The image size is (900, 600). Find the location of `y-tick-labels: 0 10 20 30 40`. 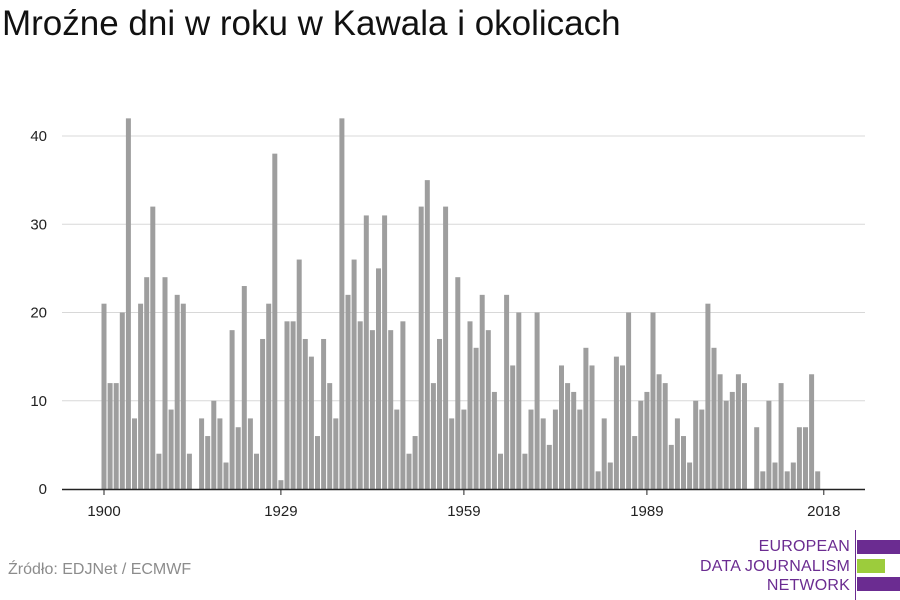

y-tick-labels: 0 10 20 30 40 is located at coordinates (38, 313).